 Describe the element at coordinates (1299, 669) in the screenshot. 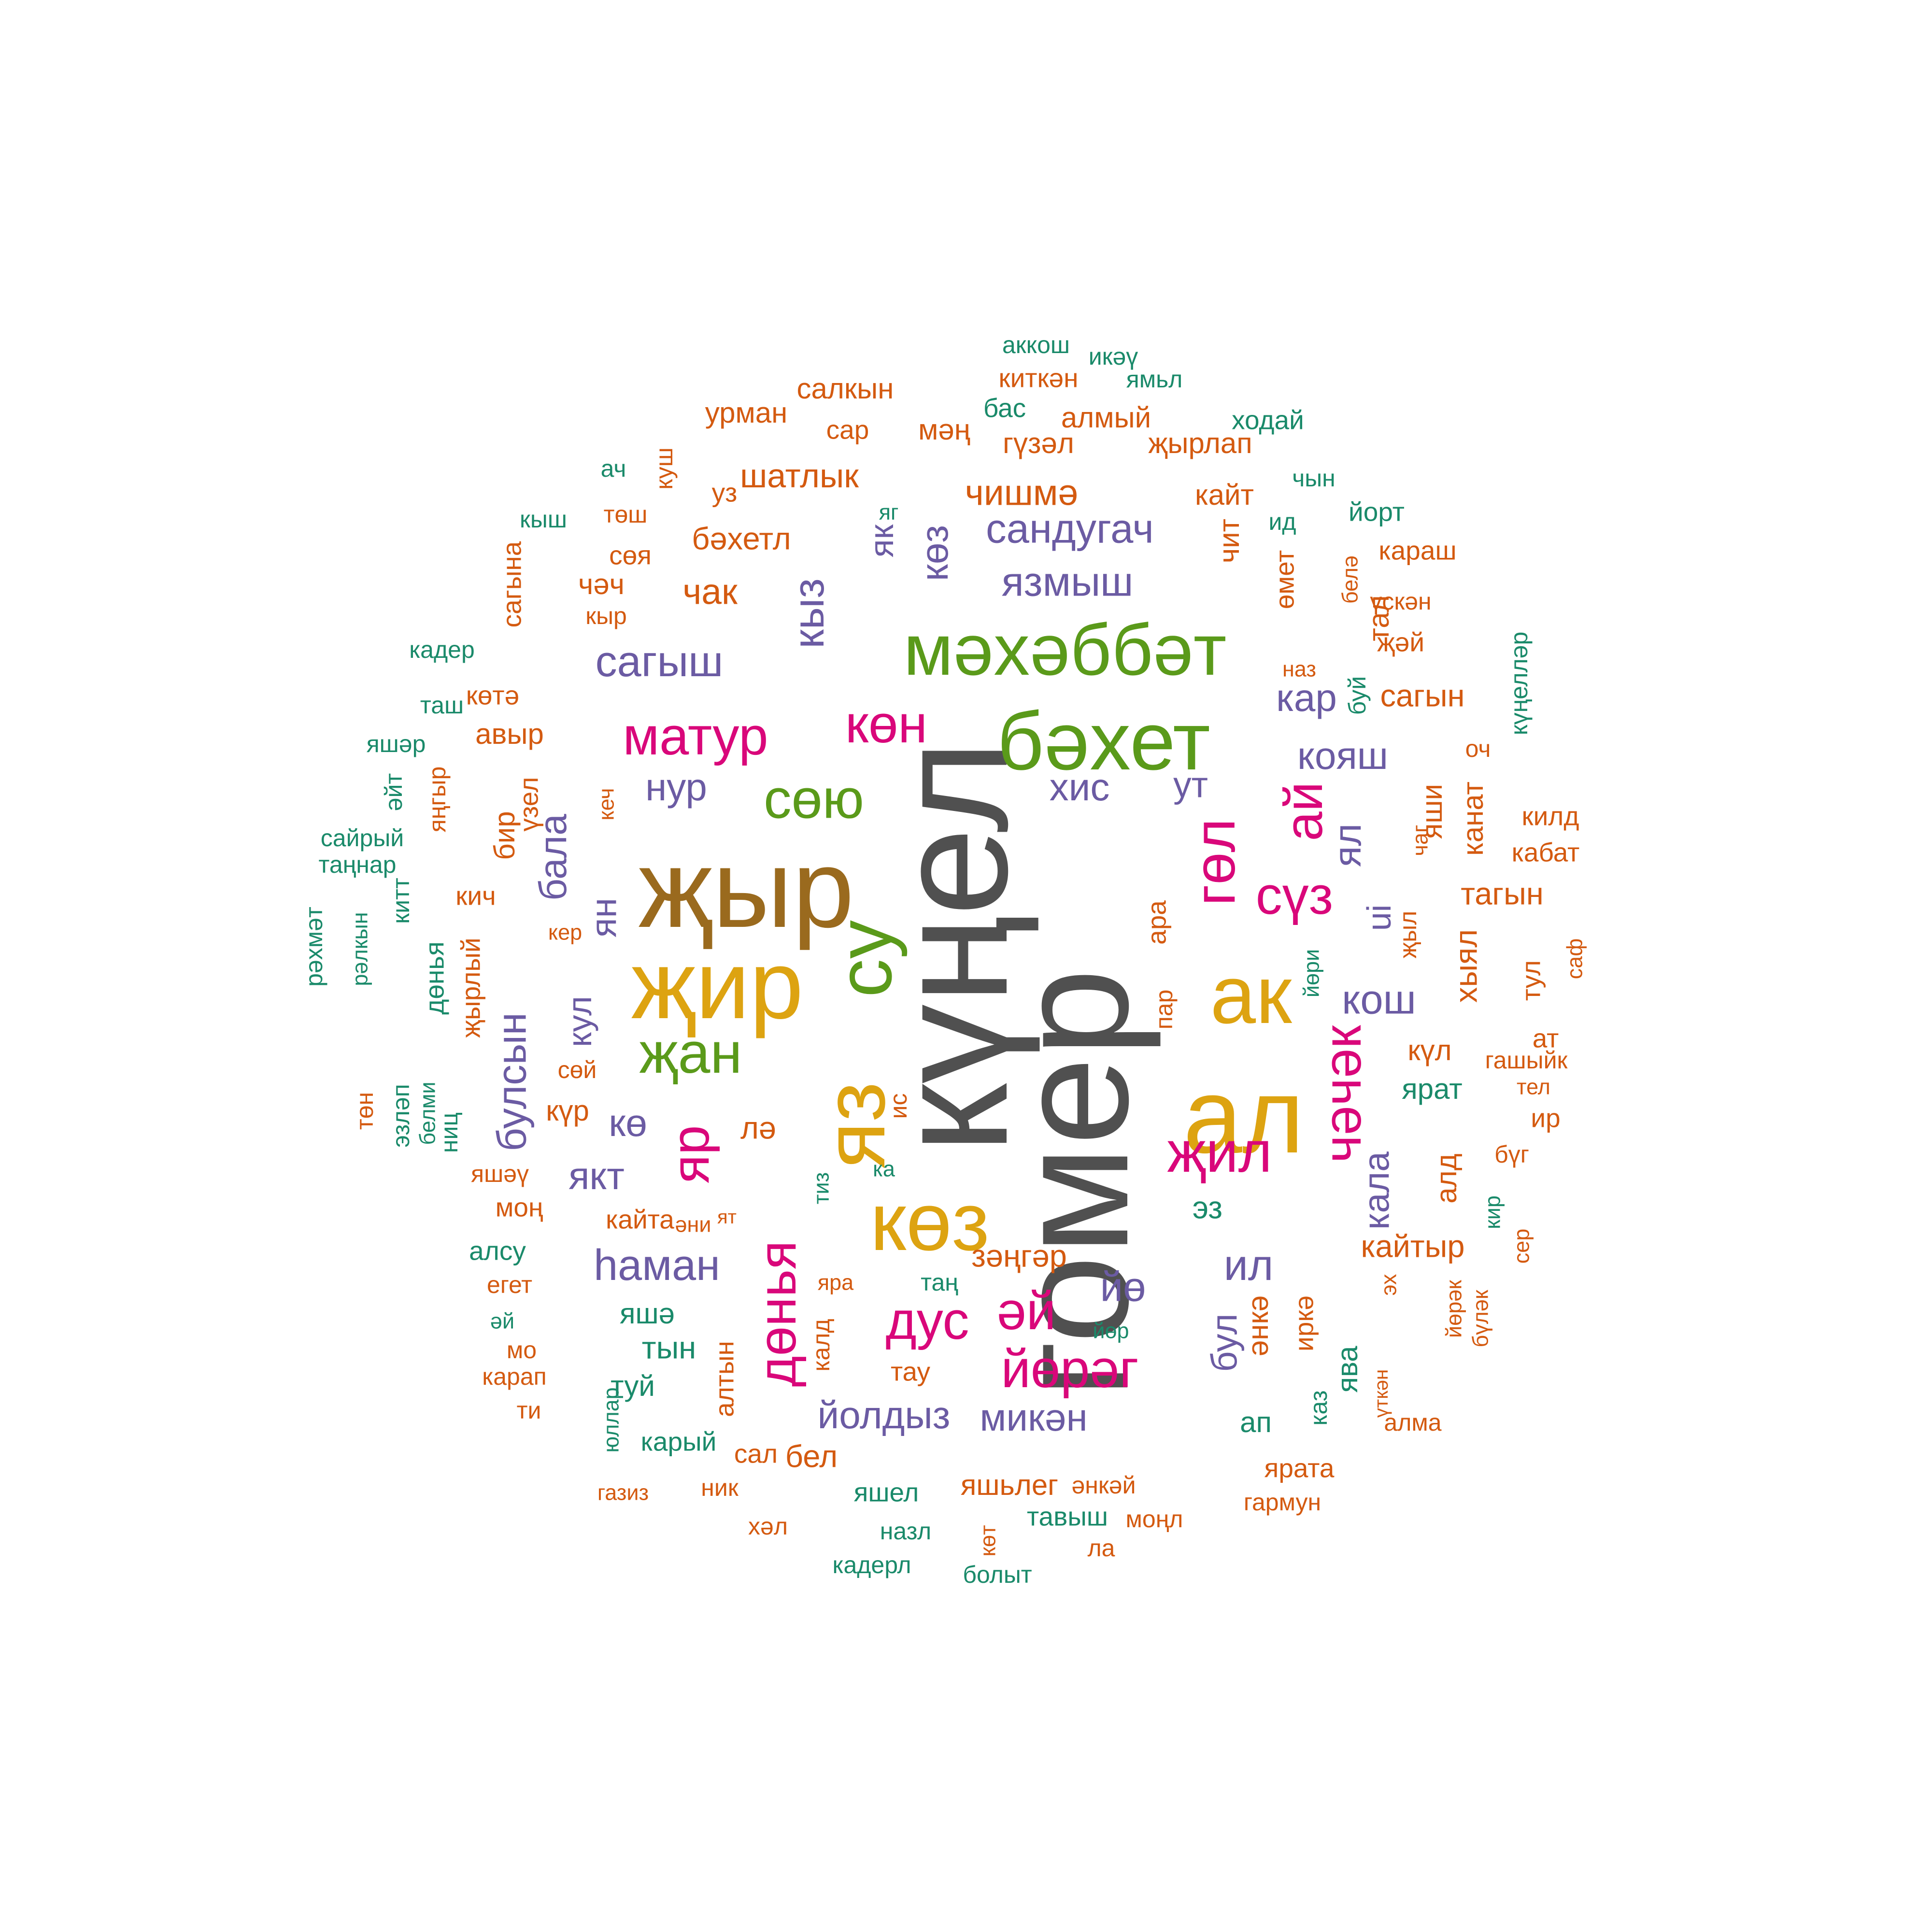

I see `word-91: наз` at that location.